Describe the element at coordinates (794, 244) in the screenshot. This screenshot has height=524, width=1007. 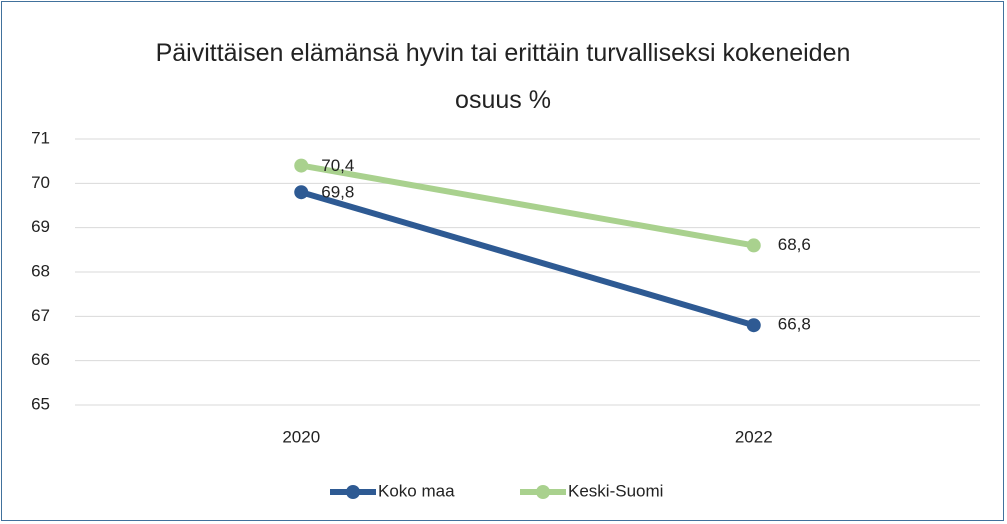
I see `data-label: 68,6` at that location.